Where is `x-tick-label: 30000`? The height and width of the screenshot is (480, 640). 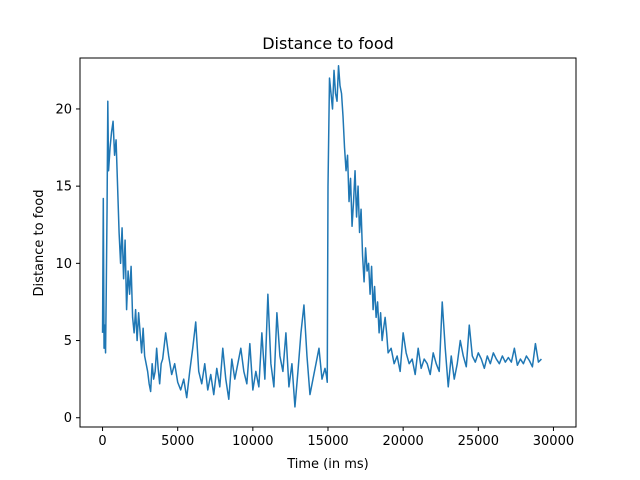 x-tick-label: 30000 is located at coordinates (553, 441).